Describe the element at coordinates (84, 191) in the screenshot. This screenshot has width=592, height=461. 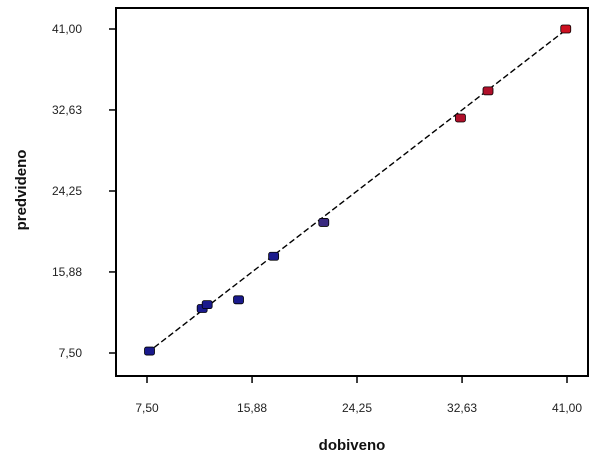
I see `y-axis-ticks: 7,50 15,88 24,25 32,63 41,00` at that location.